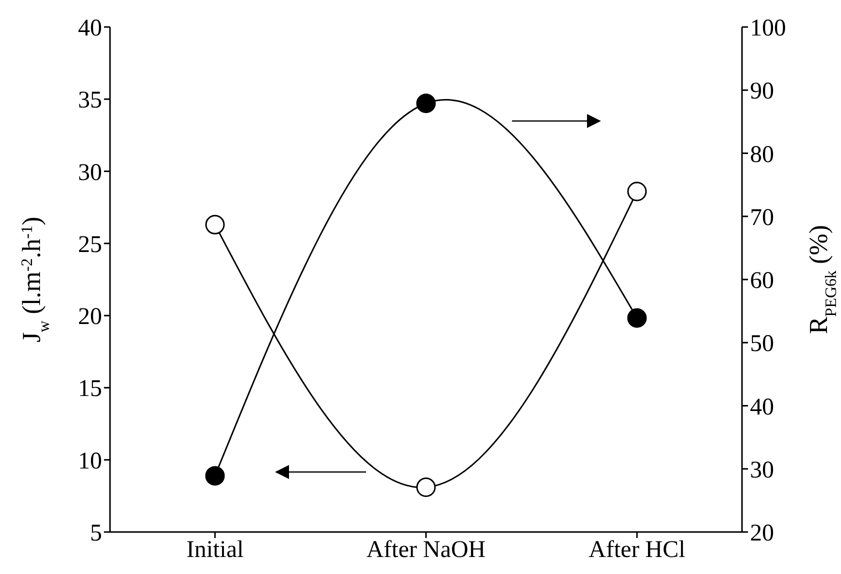 The width and height of the screenshot is (841, 574). I want to click on y2-tick-label: 70, so click(762, 217).